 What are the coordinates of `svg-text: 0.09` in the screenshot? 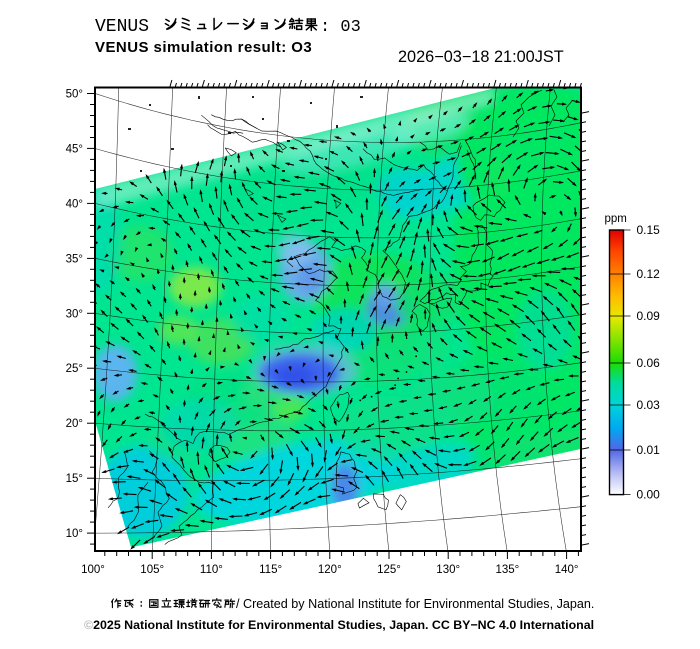 It's located at (649, 316).